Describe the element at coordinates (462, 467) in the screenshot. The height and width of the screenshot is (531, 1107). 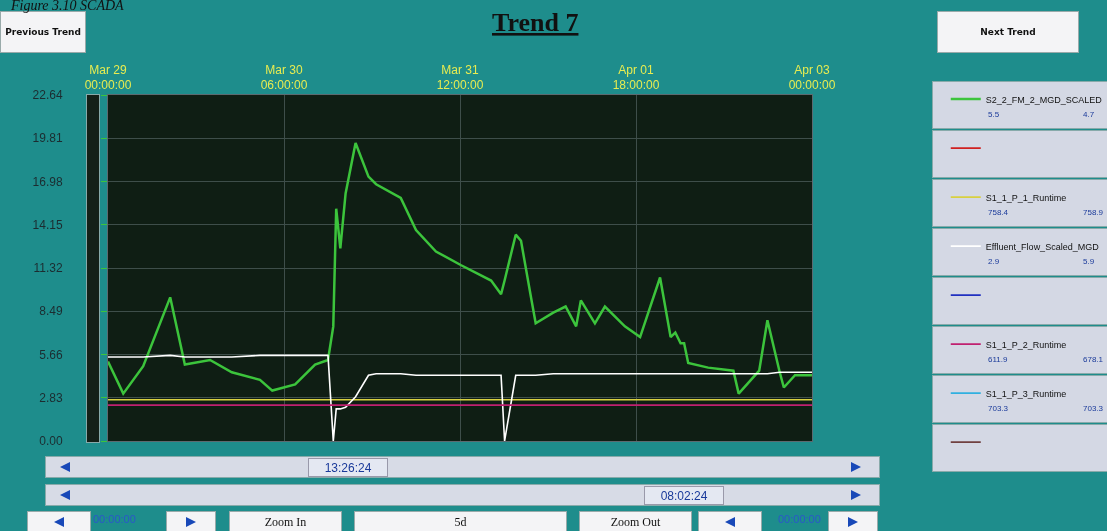
I see `scrollbar: 13:26:24` at that location.